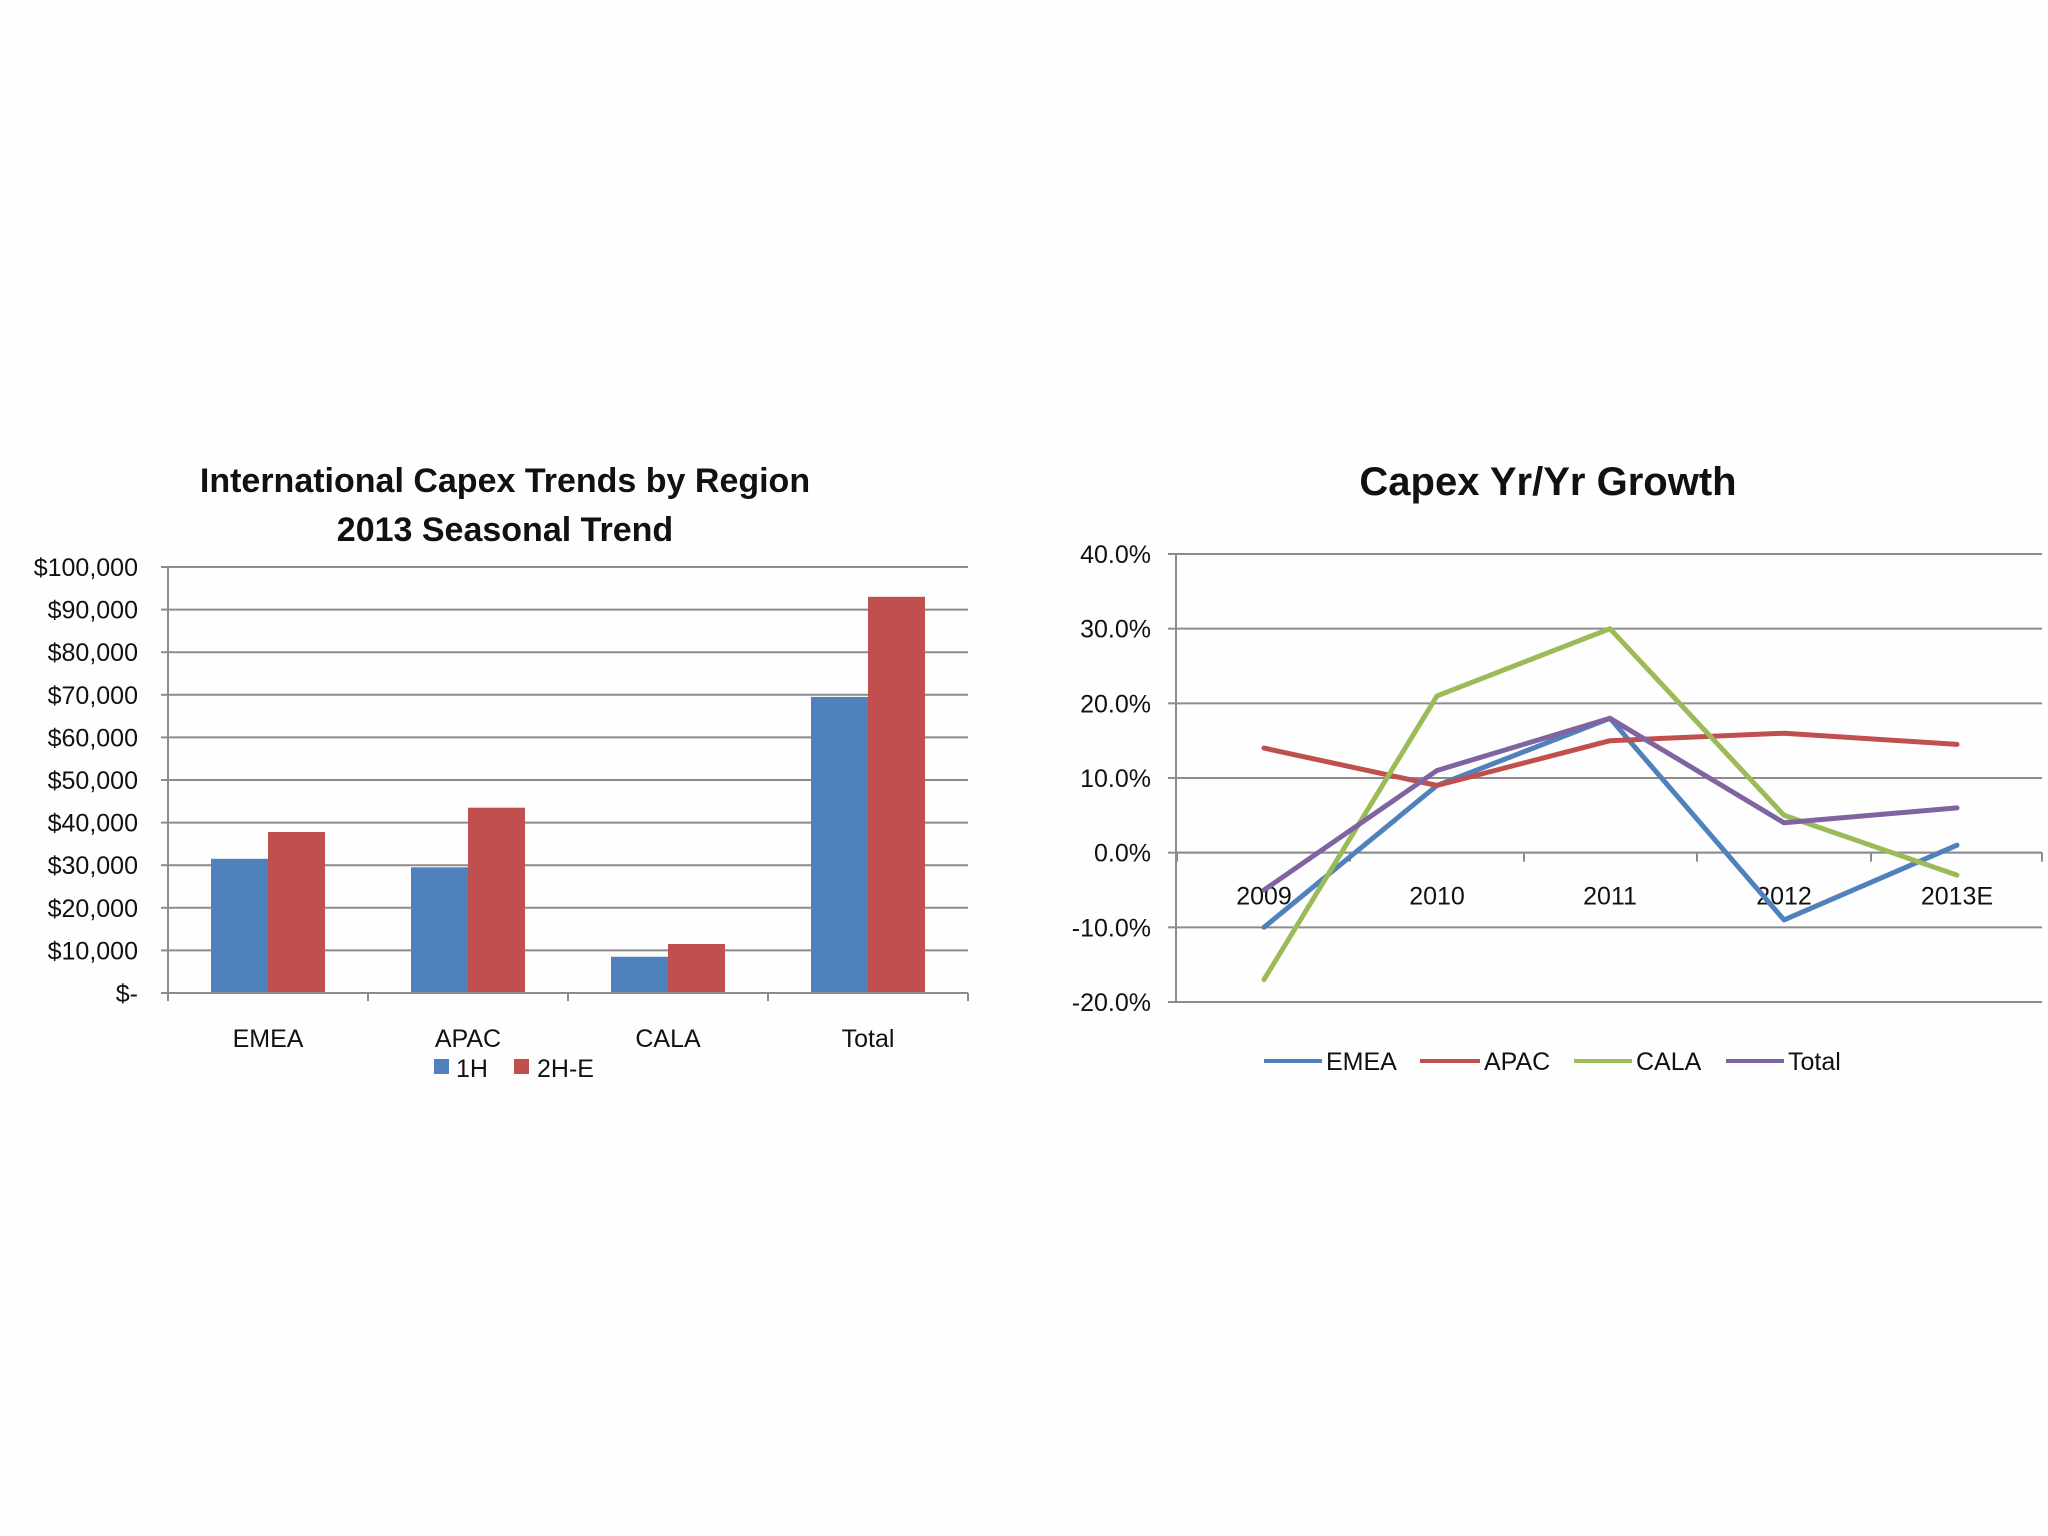 This screenshot has height=1536, width=2048. What do you see at coordinates (896, 794) in the screenshot?
I see `bar-total-2h-e` at bounding box center [896, 794].